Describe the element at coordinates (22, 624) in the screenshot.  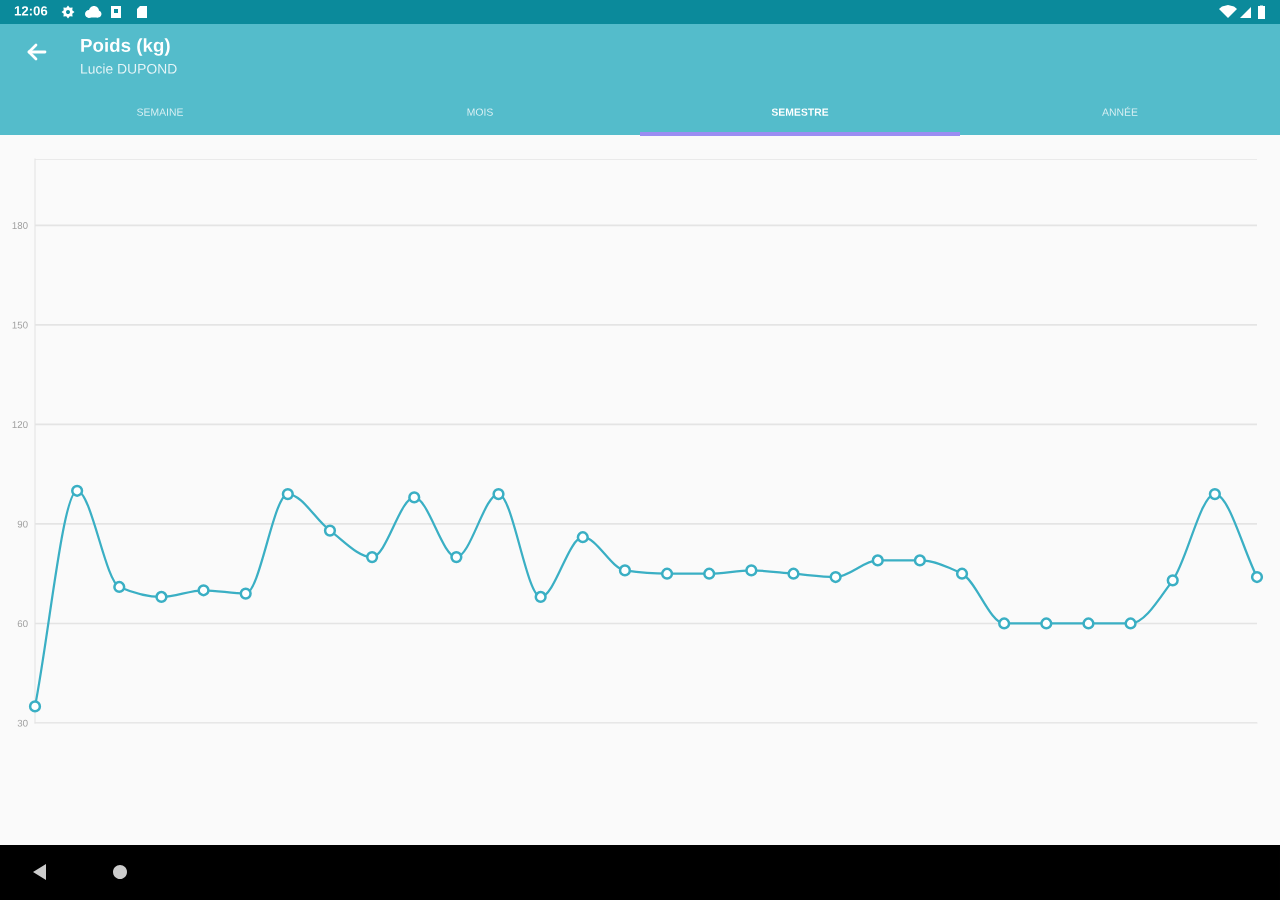
I see `y-tick-label: 60` at that location.